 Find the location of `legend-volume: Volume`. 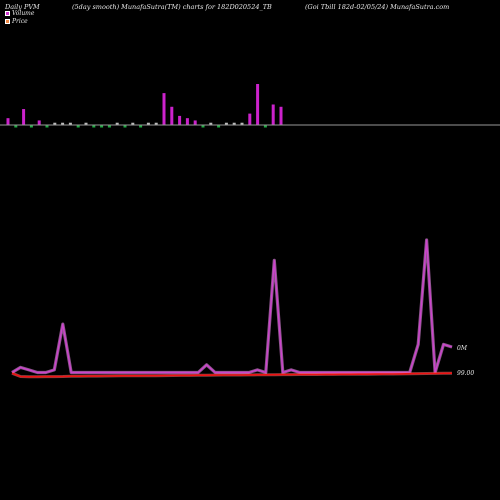

legend-volume: Volume is located at coordinates (19, 13).